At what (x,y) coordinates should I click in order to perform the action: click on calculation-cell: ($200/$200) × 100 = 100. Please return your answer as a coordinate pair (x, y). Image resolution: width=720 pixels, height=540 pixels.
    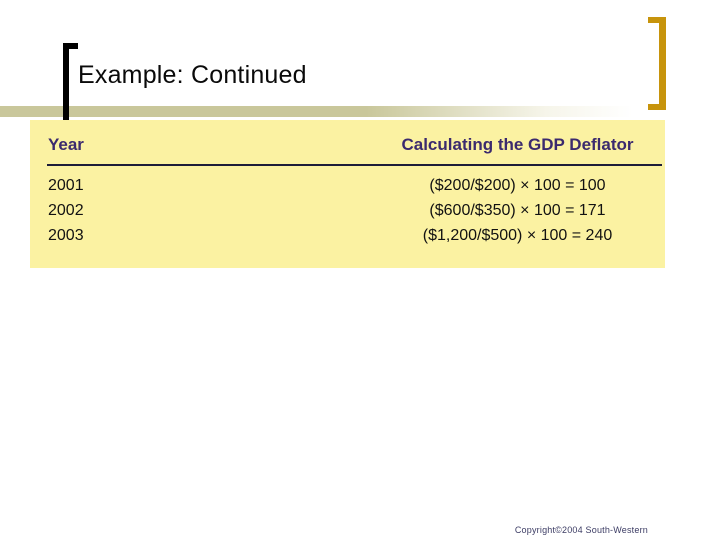
    Looking at the image, I should click on (517, 185).